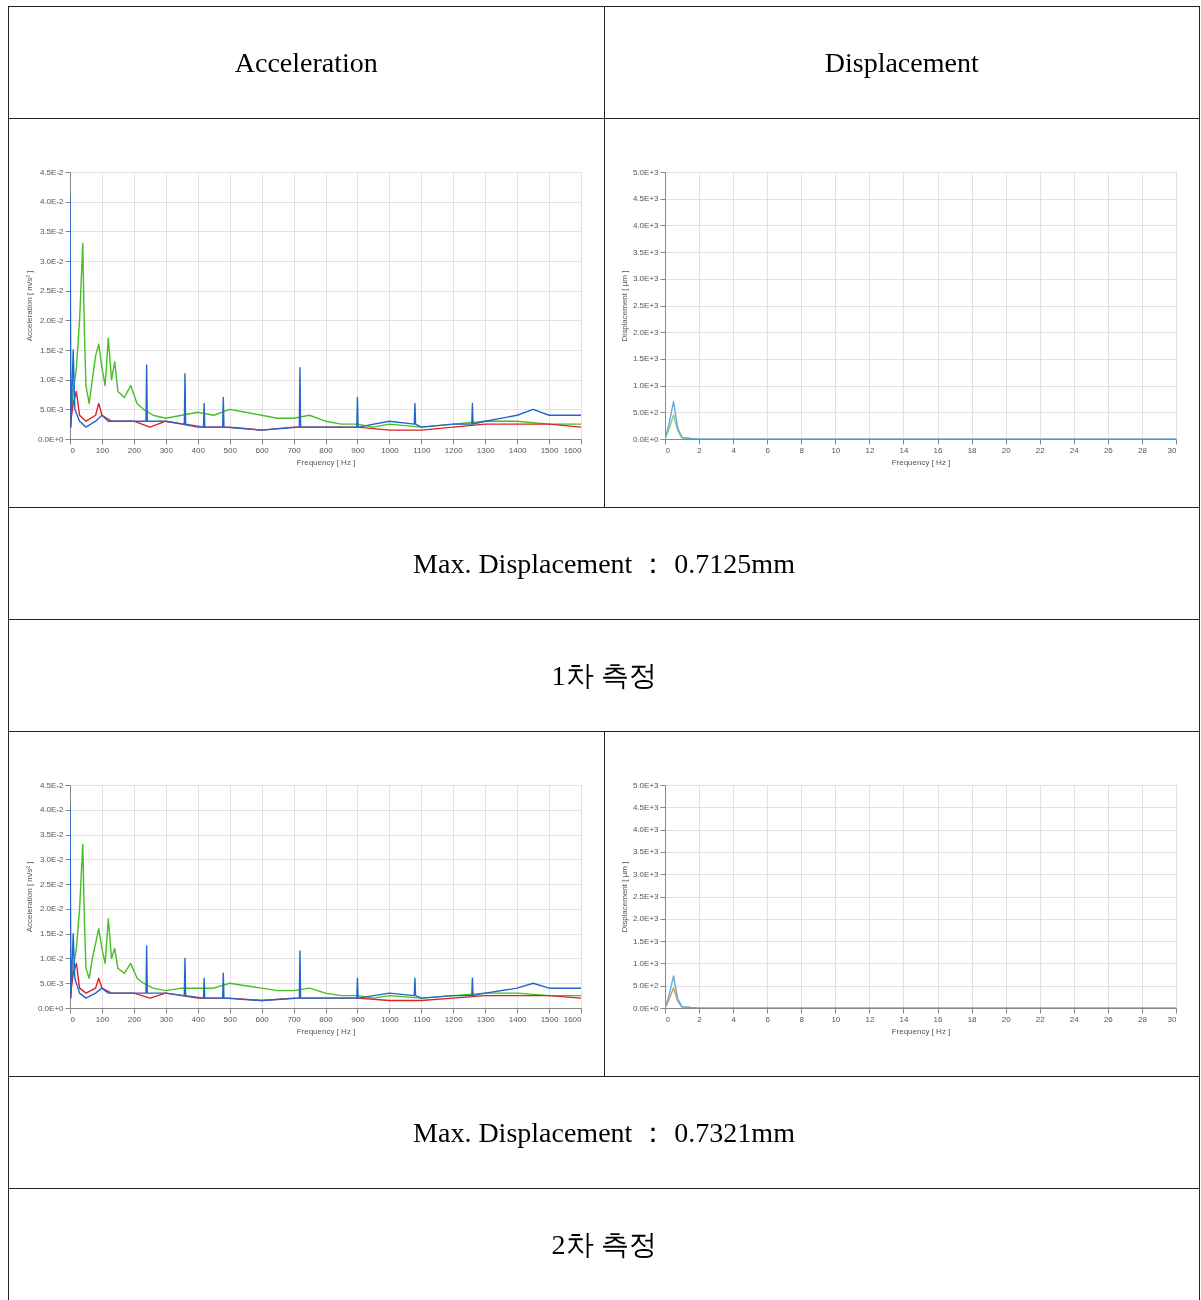  What do you see at coordinates (102, 1019) in the screenshot?
I see `x-tick-label: 100` at bounding box center [102, 1019].